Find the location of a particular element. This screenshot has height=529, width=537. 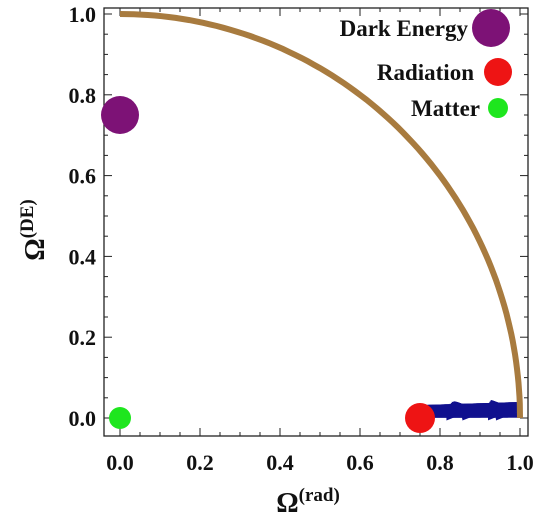

x-axis-label: Ω(rad) is located at coordinates (308, 502).